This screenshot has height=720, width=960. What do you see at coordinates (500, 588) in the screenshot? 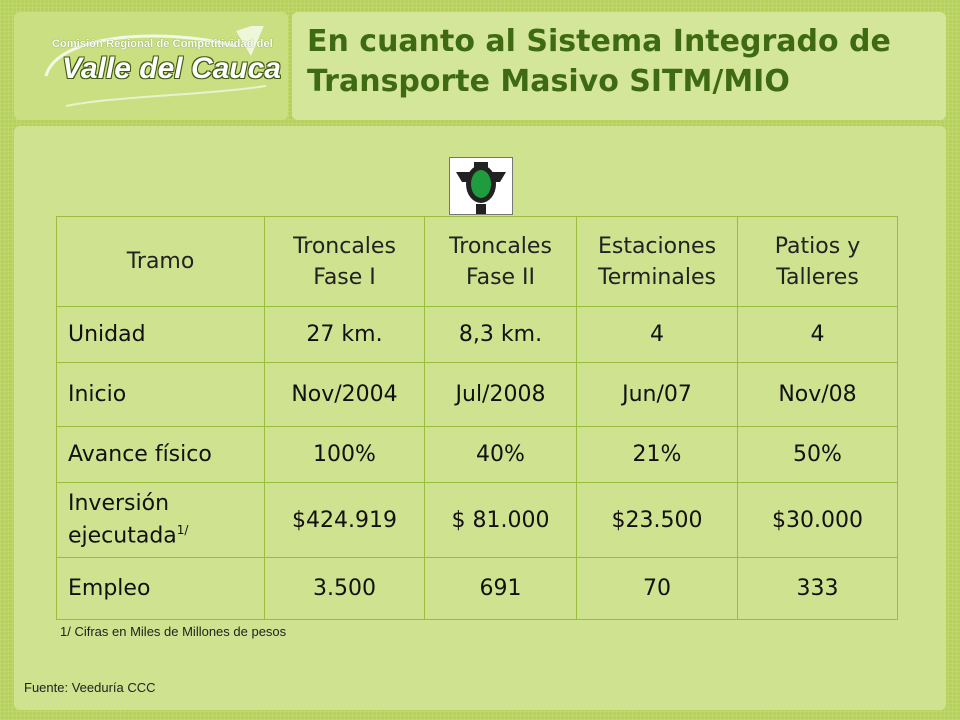
I see `table-cell: 691` at bounding box center [500, 588].